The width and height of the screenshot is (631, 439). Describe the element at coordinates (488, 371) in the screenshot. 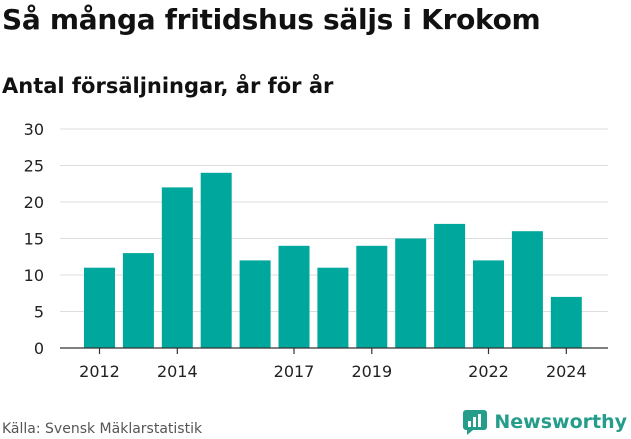

I see `x-tick-label: 2022` at that location.